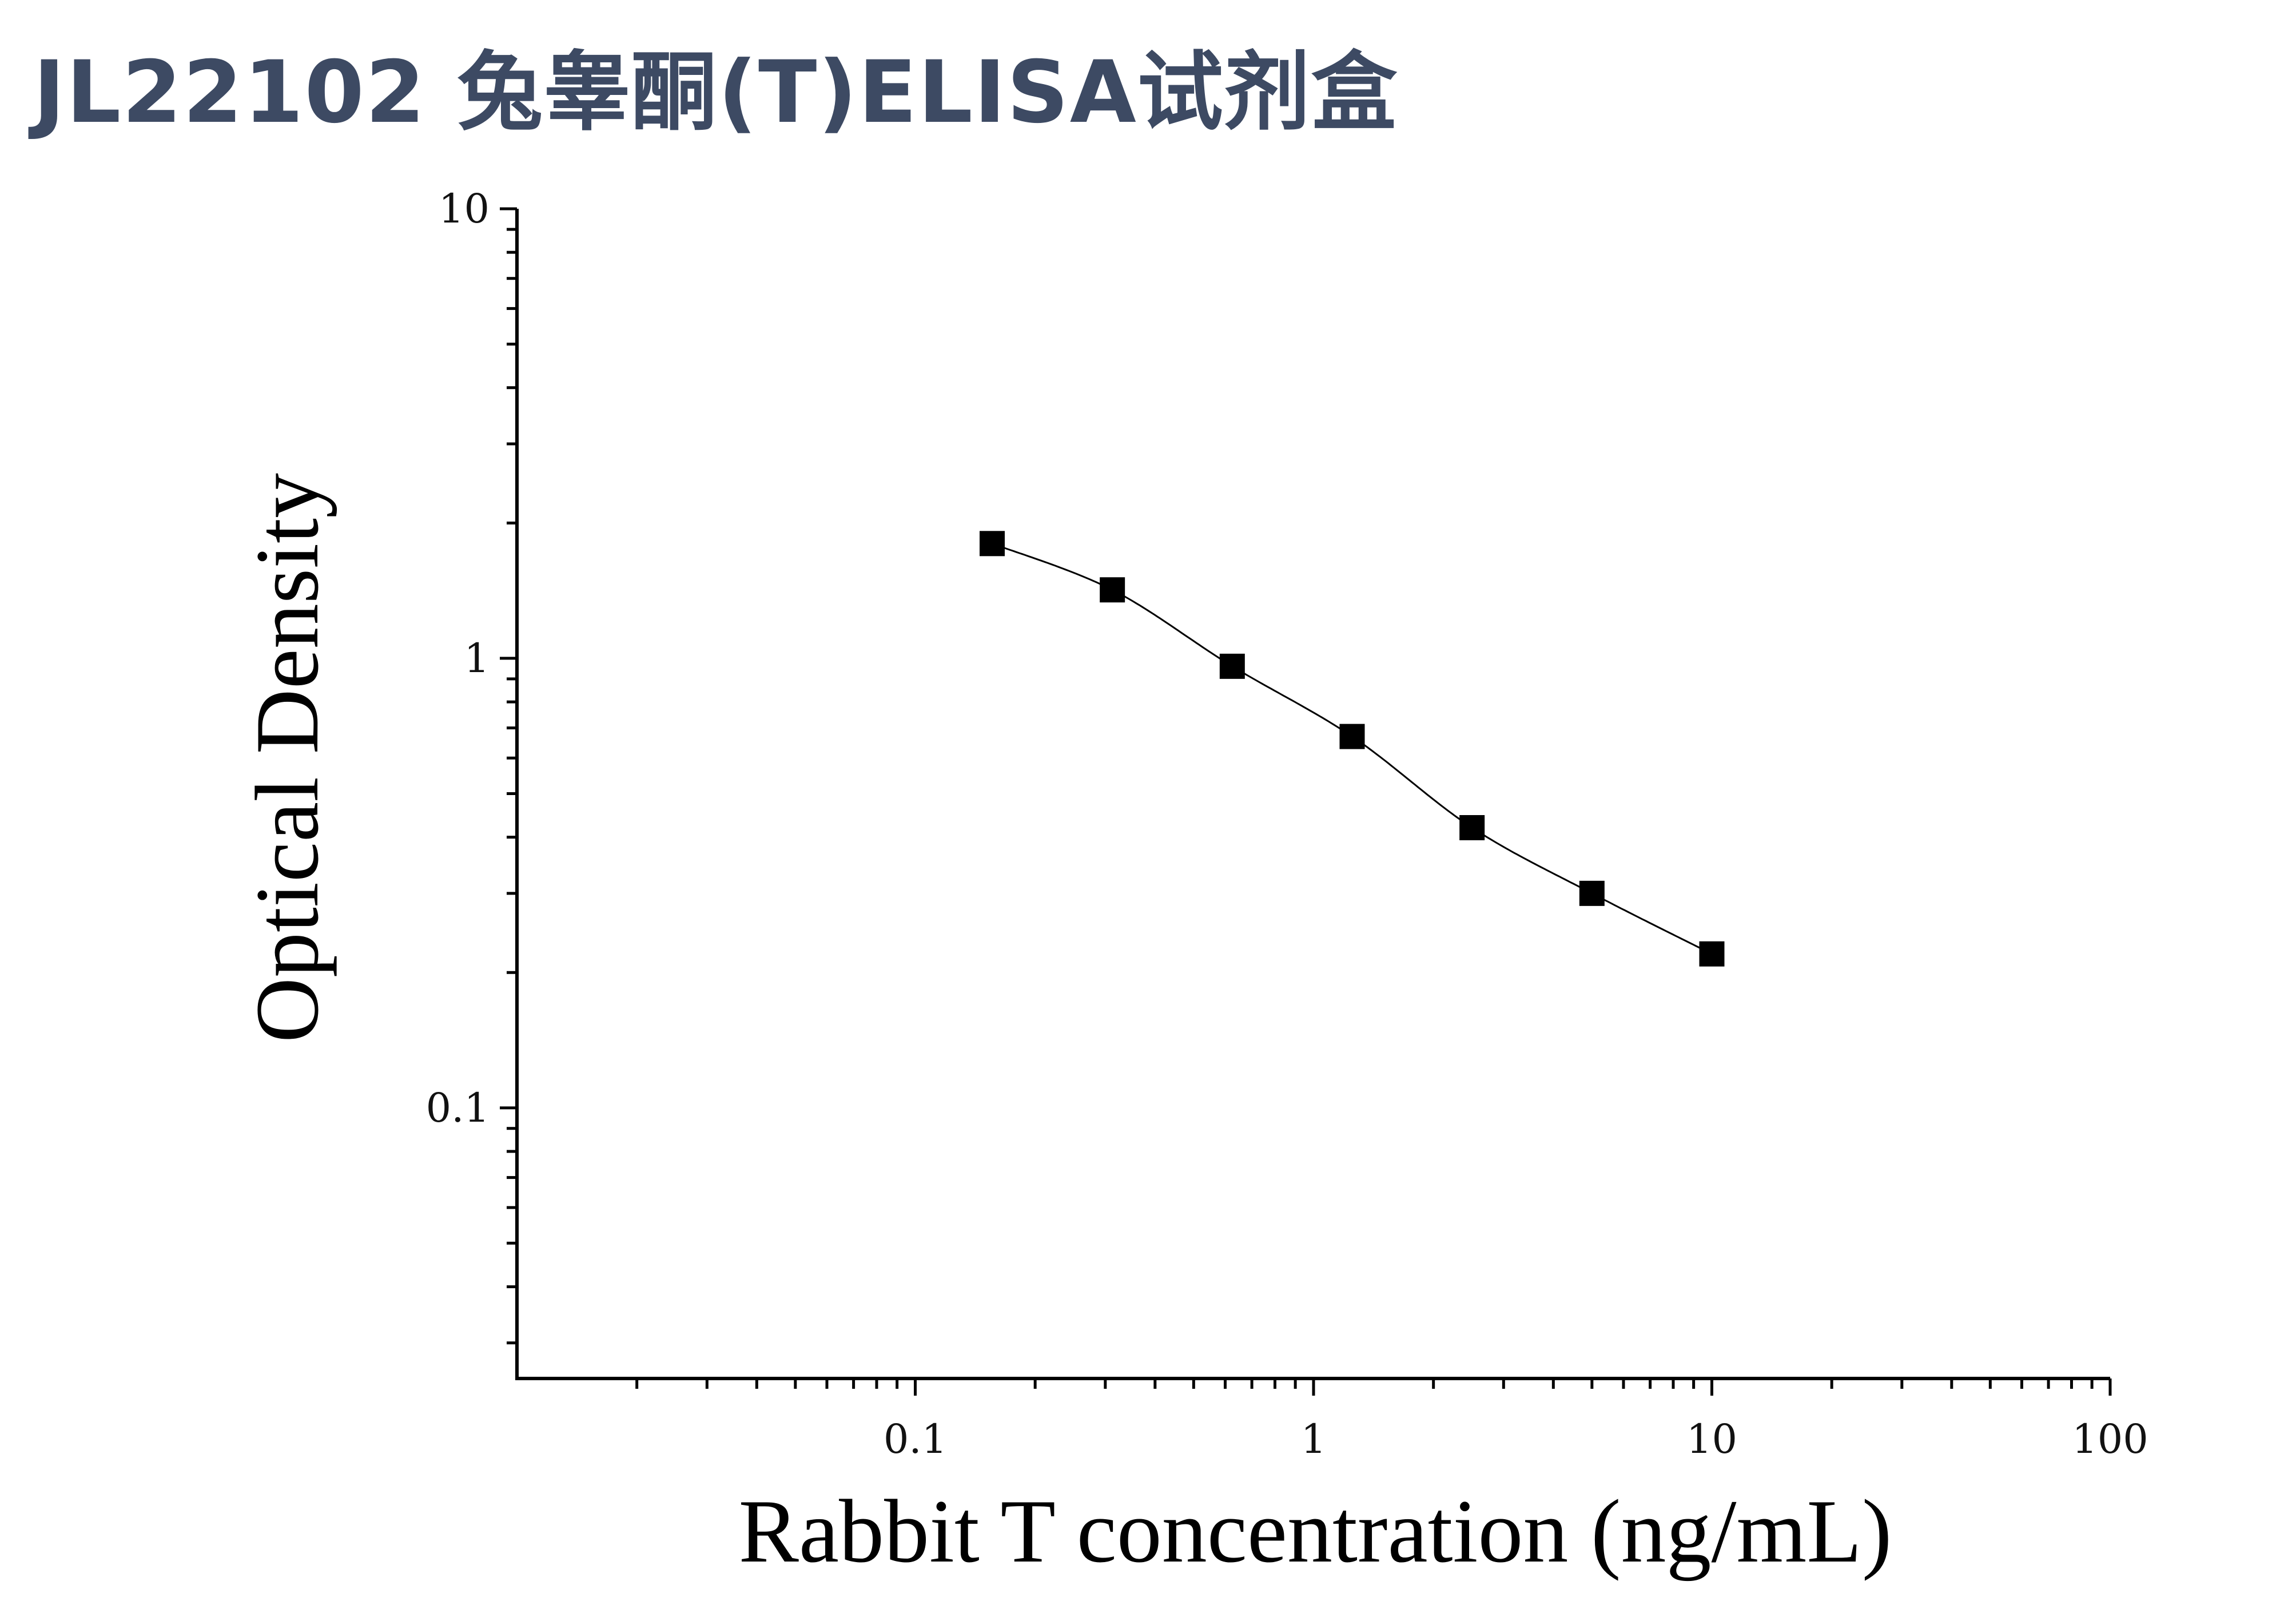  I want to click on y-tick-label: 1, so click(477, 658).